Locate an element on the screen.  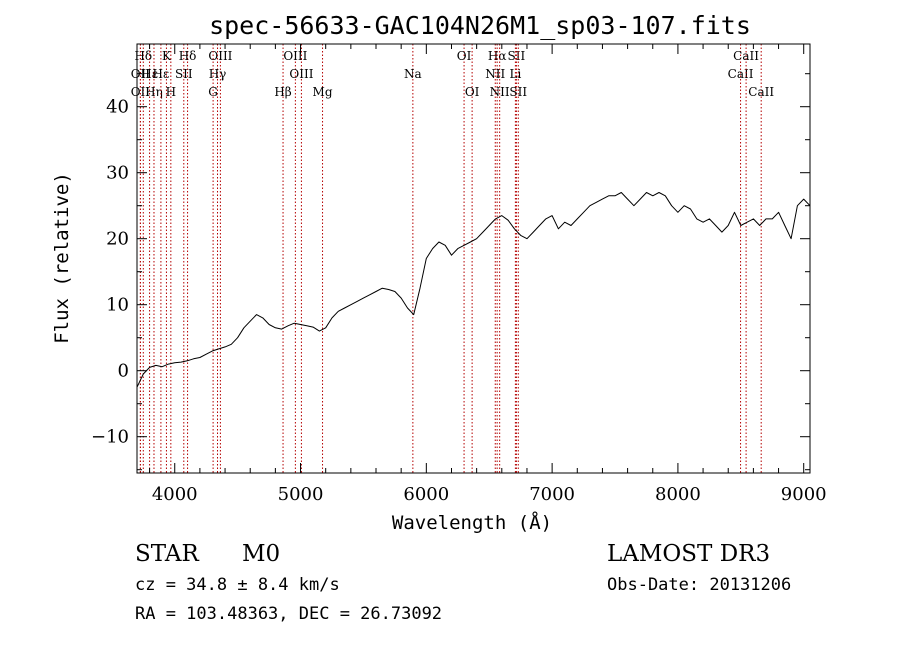
line-marker-label: Hγ is located at coordinates (218, 74).